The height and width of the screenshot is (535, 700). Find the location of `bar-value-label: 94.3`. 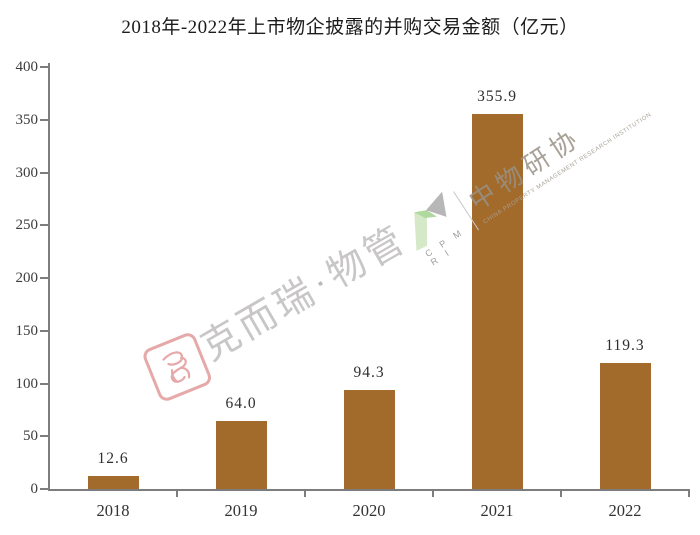

bar-value-label: 94.3 is located at coordinates (369, 372).